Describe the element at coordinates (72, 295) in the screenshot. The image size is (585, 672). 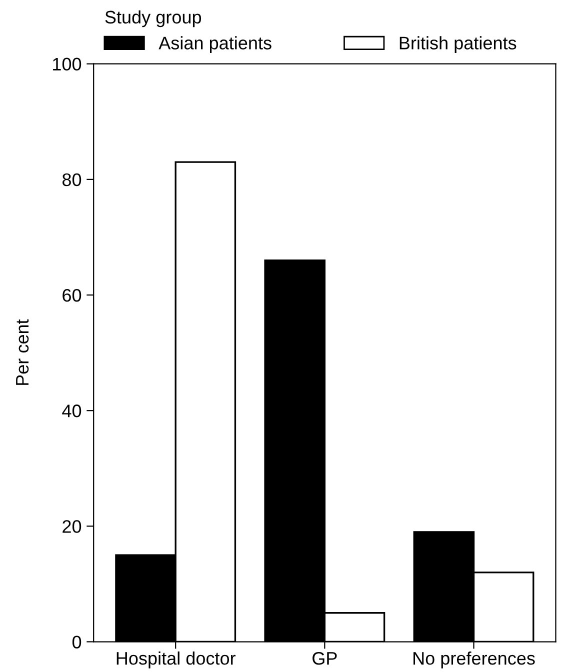
I see `y-tick-label: 60` at that location.